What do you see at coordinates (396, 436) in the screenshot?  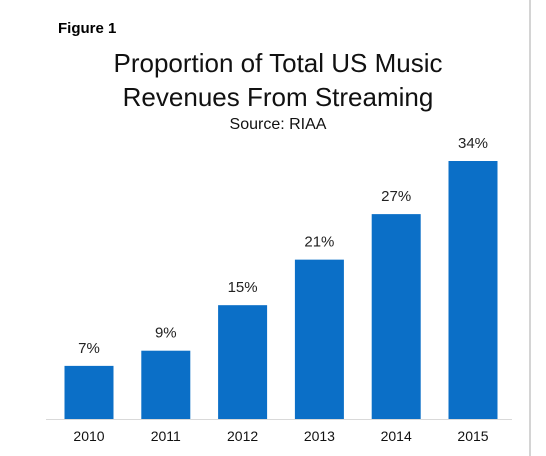 I see `x-tick-label-2014: 2014` at bounding box center [396, 436].